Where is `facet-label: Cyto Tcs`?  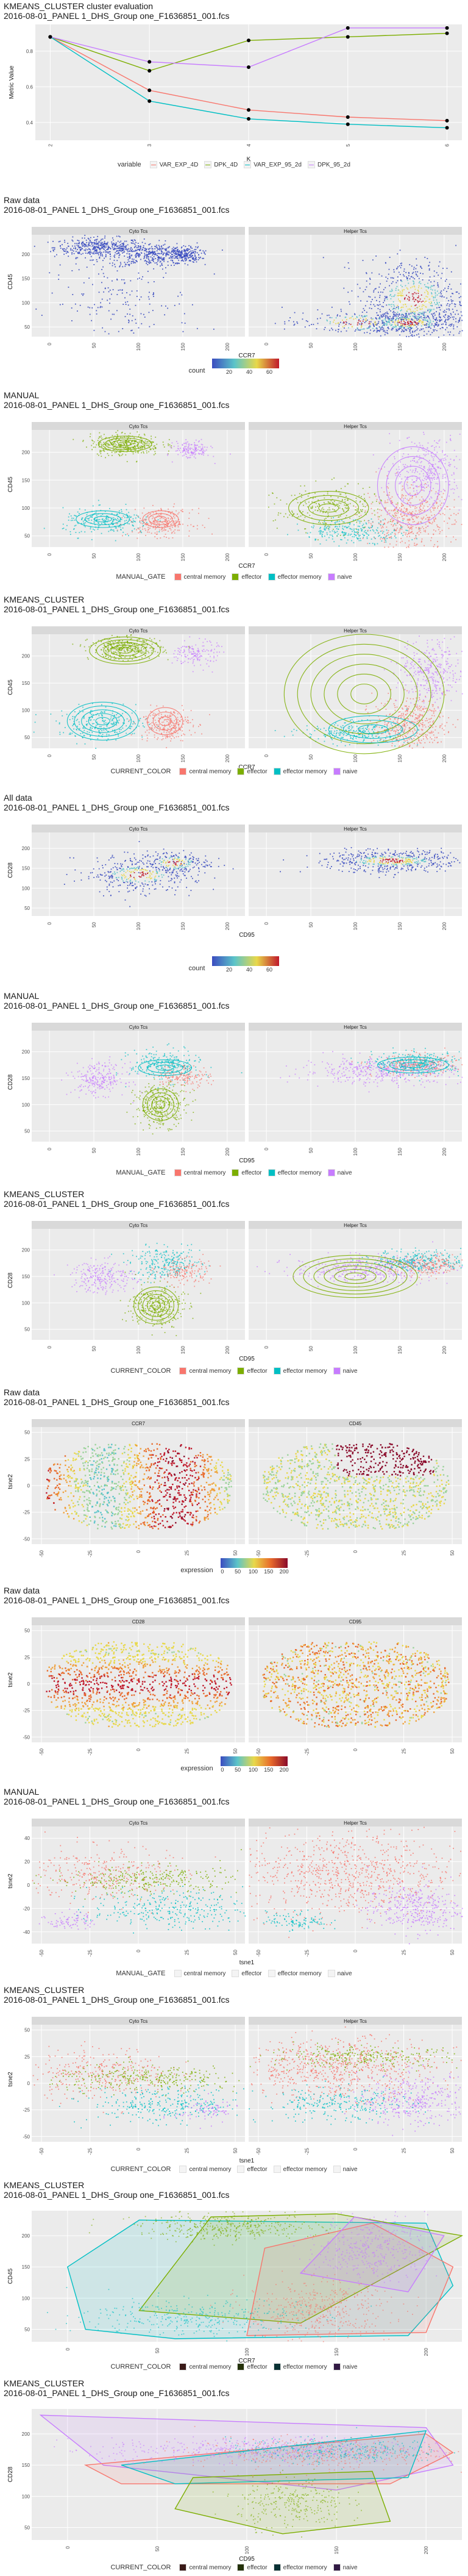
facet-label: Cyto Tcs is located at coordinates (138, 631).